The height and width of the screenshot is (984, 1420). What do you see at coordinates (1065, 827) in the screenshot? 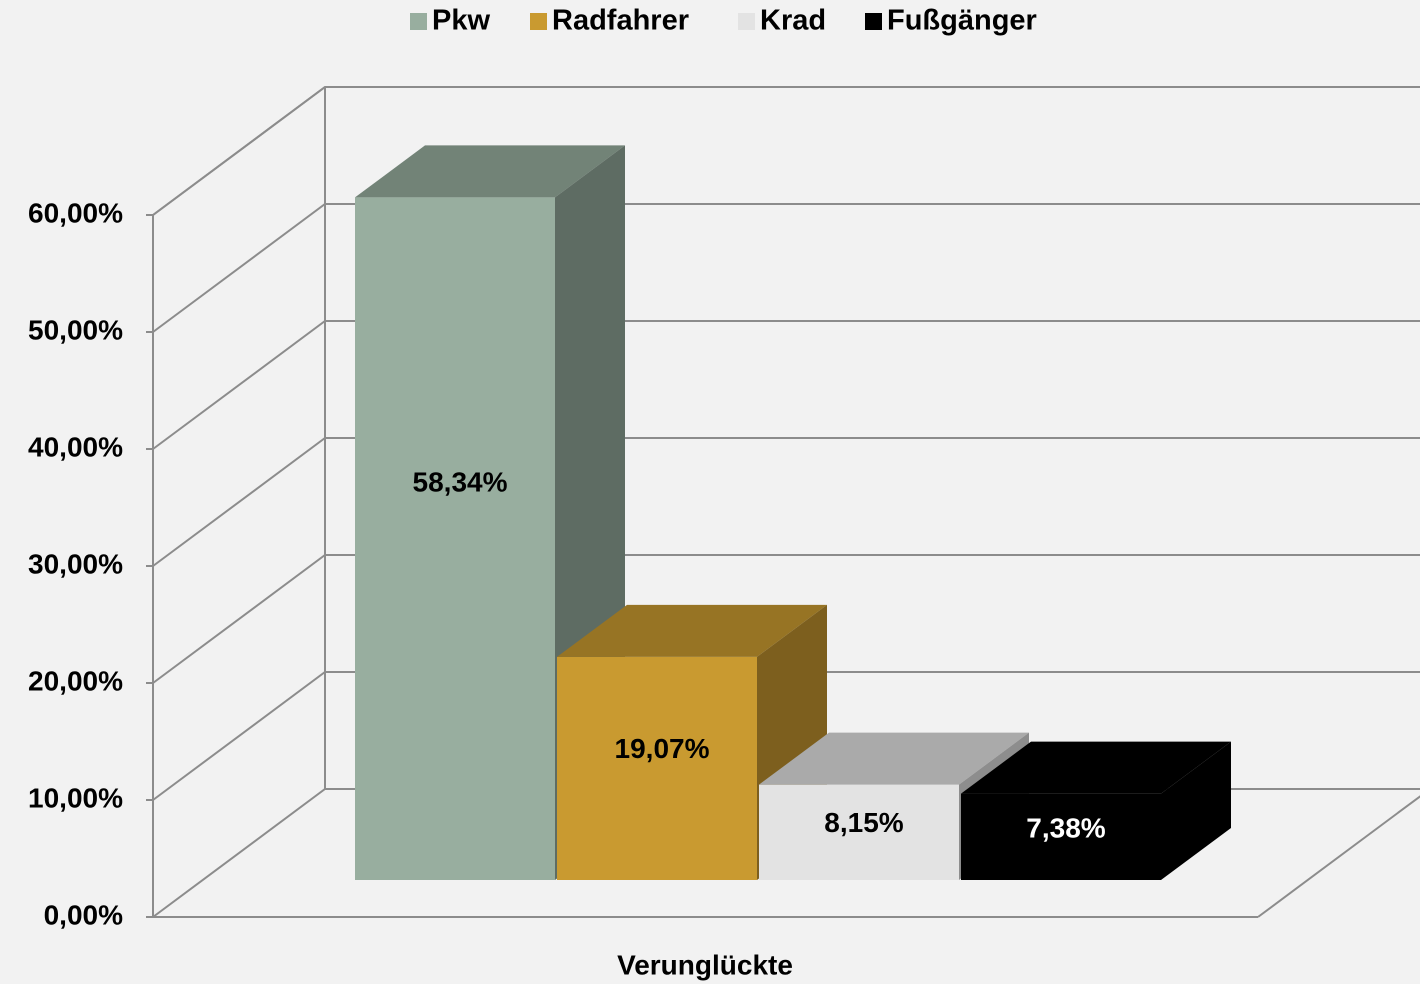
I see `value-label: 7,38%` at bounding box center [1065, 827].